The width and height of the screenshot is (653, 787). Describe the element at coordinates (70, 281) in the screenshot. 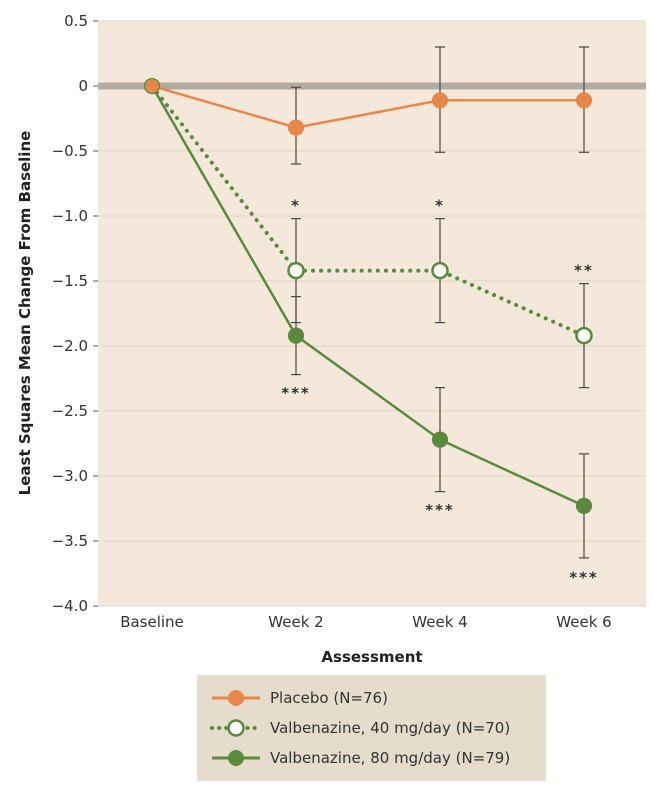

I see `y-tick-label: −1.5` at that location.